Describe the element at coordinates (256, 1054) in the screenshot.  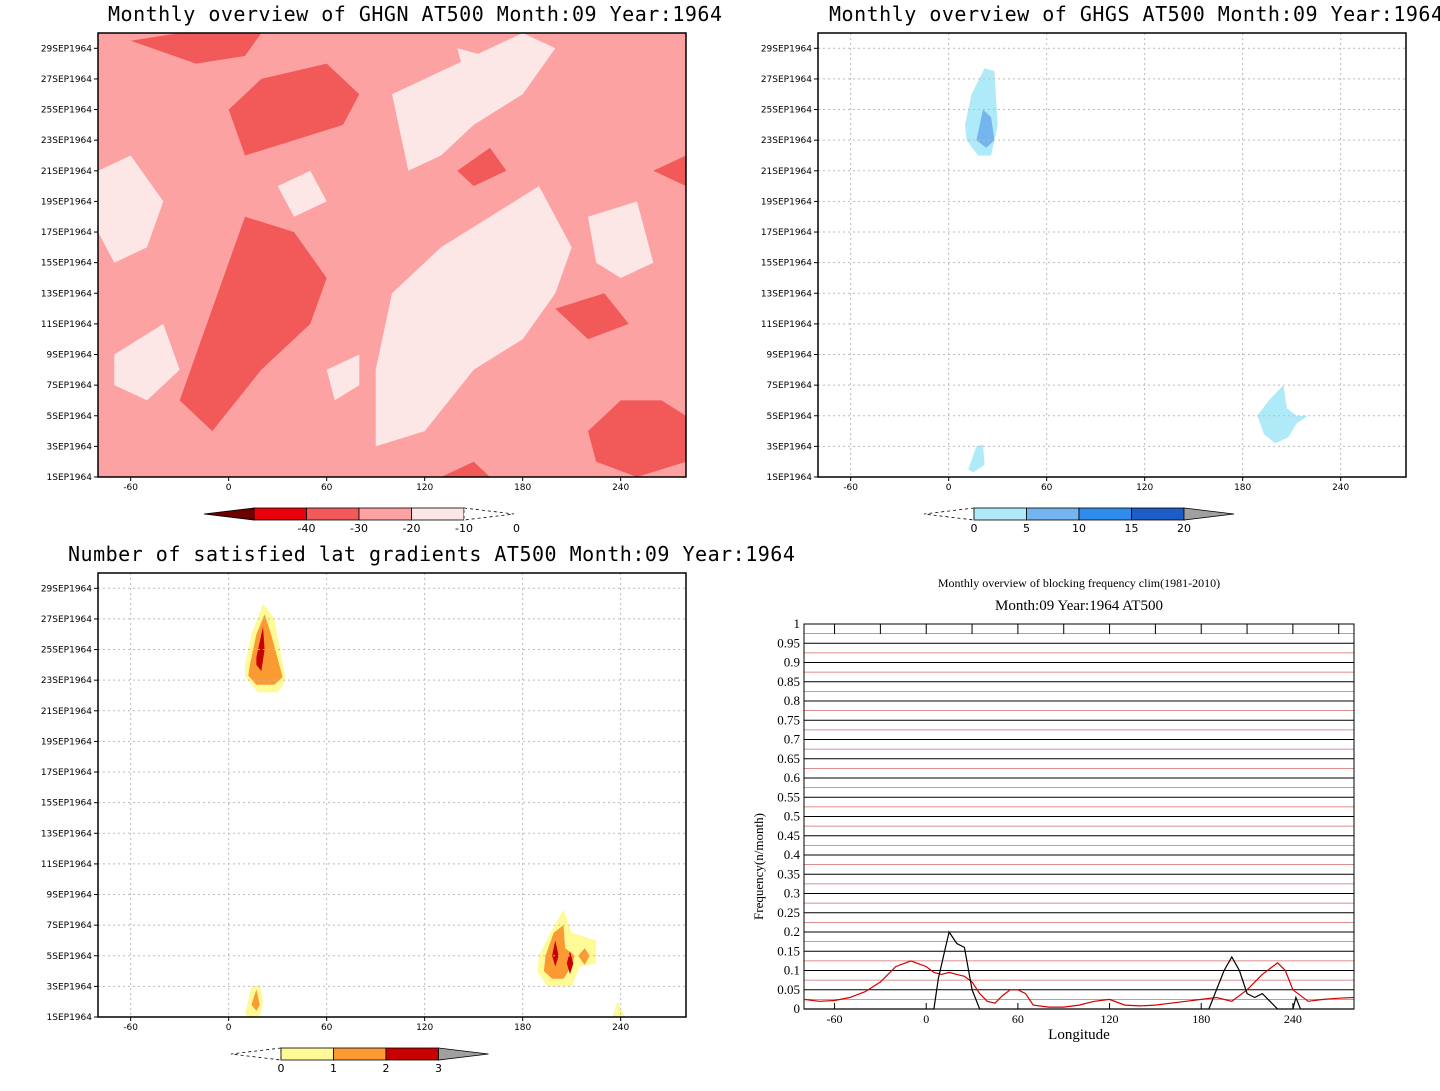
I see `latgrad-colorbar-min` at that location.